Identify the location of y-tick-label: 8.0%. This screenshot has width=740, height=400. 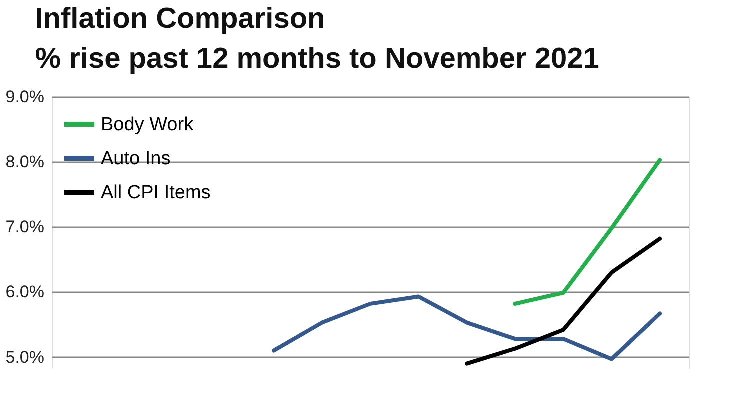
(25, 162).